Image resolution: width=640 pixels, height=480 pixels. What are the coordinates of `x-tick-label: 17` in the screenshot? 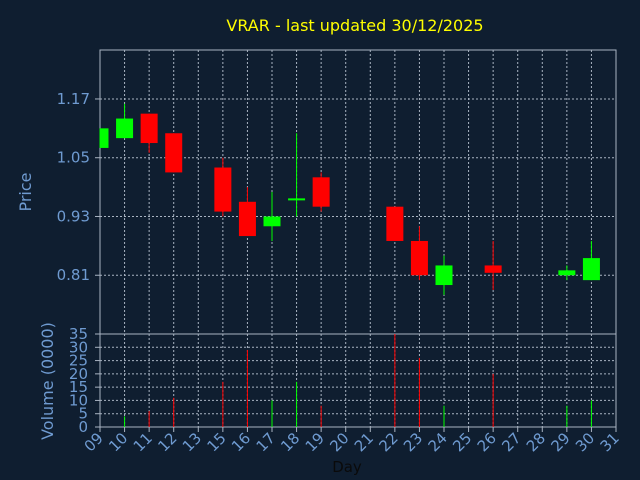 It's located at (266, 442).